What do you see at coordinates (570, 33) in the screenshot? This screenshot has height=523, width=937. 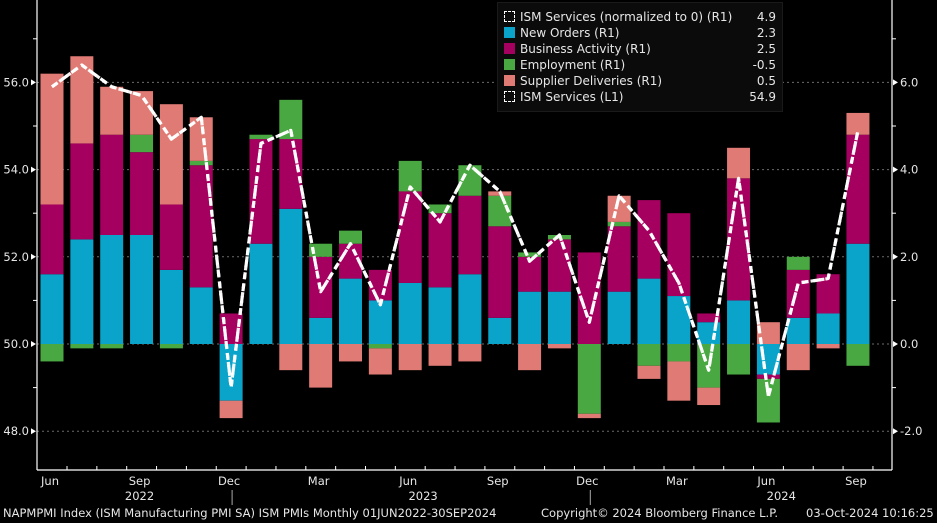 I see `legend-label: New Orders (R1)` at bounding box center [570, 33].